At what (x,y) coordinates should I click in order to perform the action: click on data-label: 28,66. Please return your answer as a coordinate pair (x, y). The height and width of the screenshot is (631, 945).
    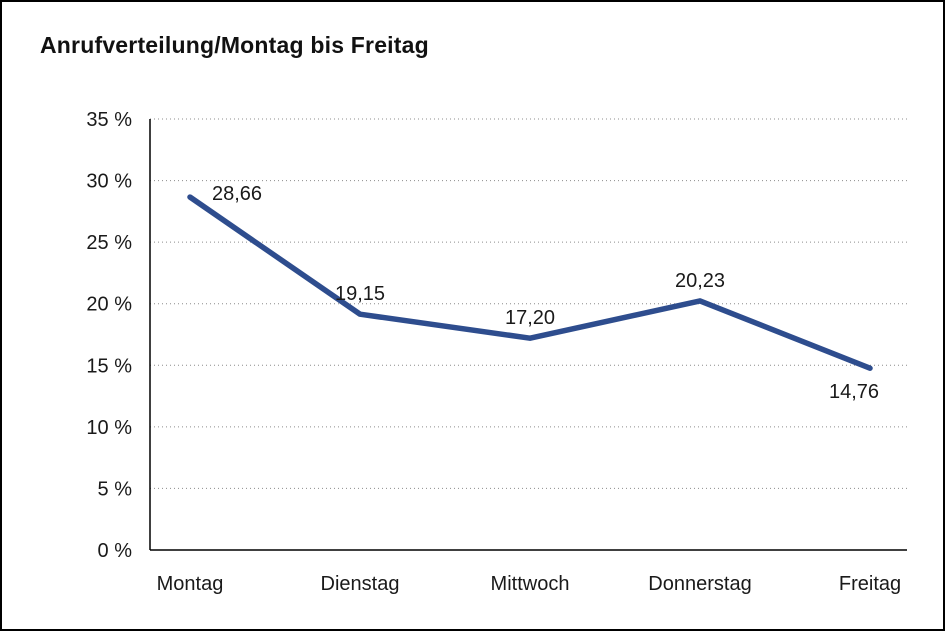
    Looking at the image, I should click on (237, 194).